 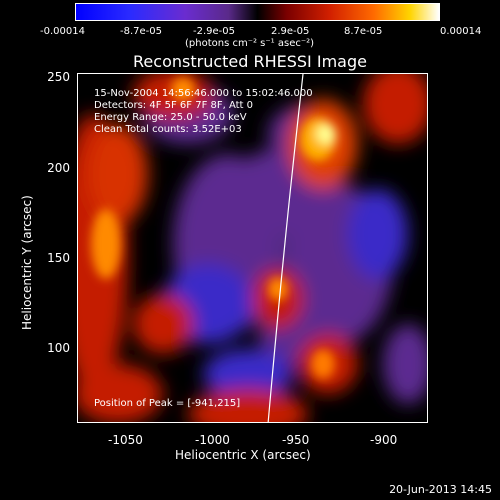 I want to click on colorbar-tick: 8.7e-05, so click(x=363, y=31).